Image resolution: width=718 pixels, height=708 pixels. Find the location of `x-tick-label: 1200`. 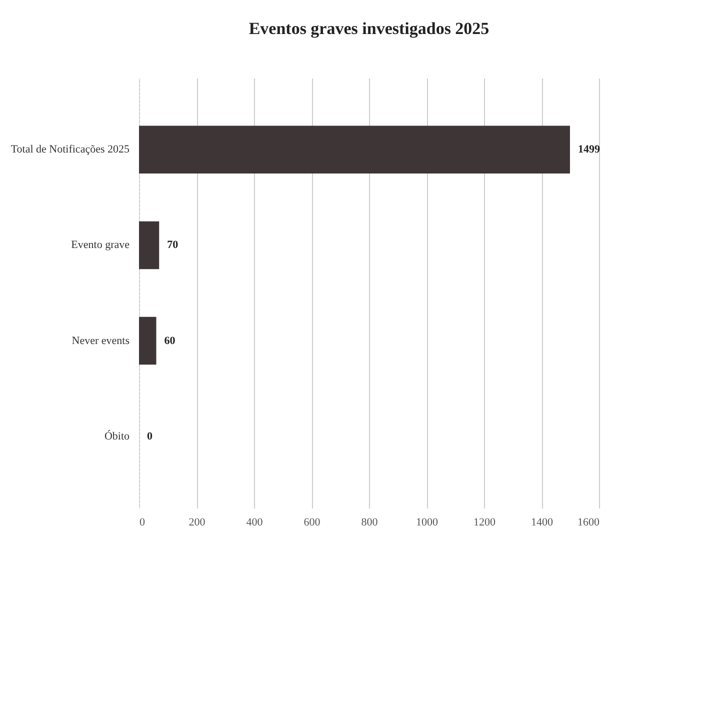

x-tick-label: 1200 is located at coordinates (485, 522).